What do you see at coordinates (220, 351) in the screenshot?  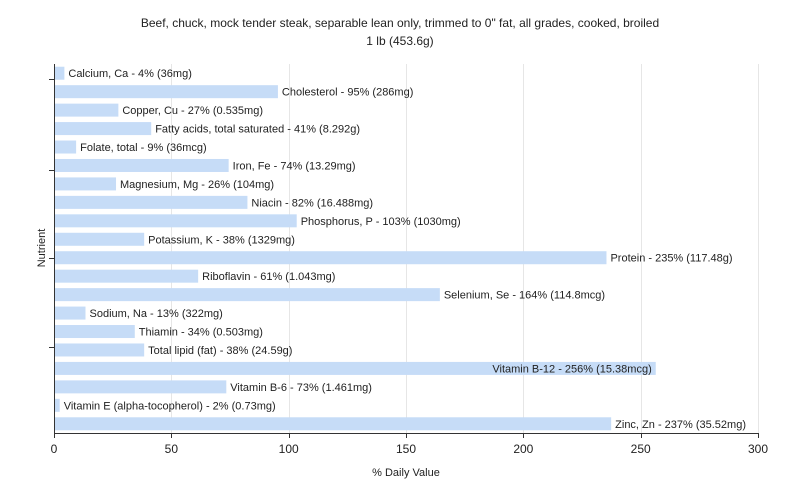 I see `bar-label: Total lipid (fat) - 38% (24.59g)` at bounding box center [220, 351].